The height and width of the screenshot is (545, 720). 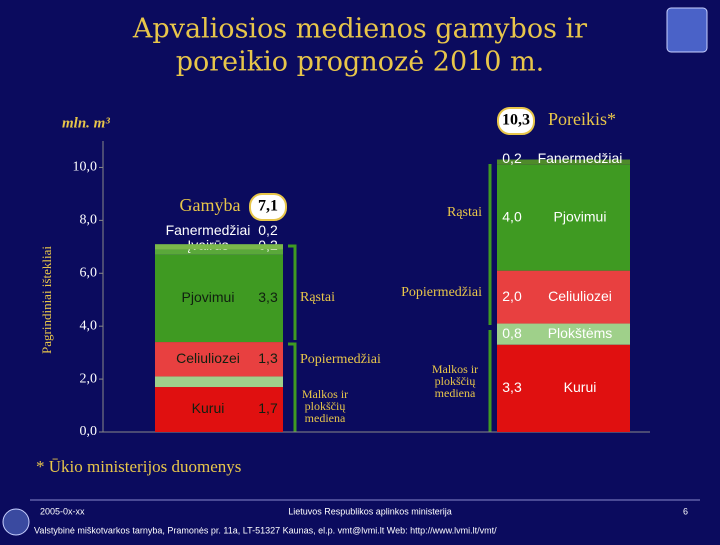 What do you see at coordinates (89, 378) in the screenshot?
I see `y-tick-label: 2,0` at bounding box center [89, 378].